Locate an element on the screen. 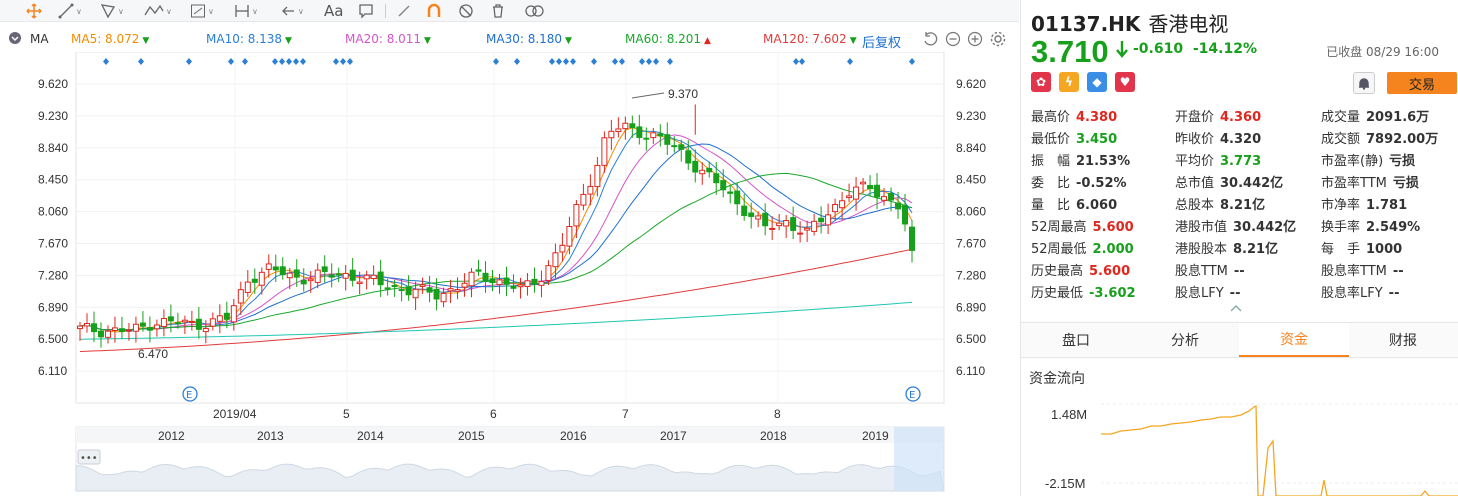  stat-item: 成交额 7892.00万 is located at coordinates (1379, 137).